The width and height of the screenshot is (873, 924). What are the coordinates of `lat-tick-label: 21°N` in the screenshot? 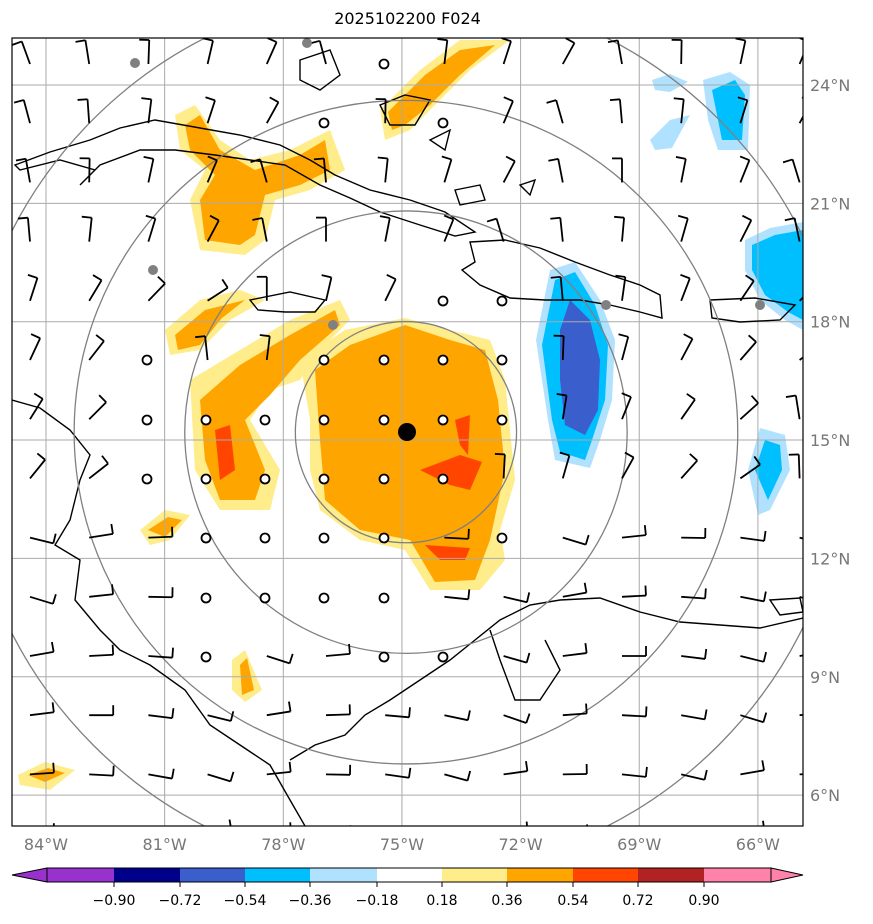 It's located at (830, 203).